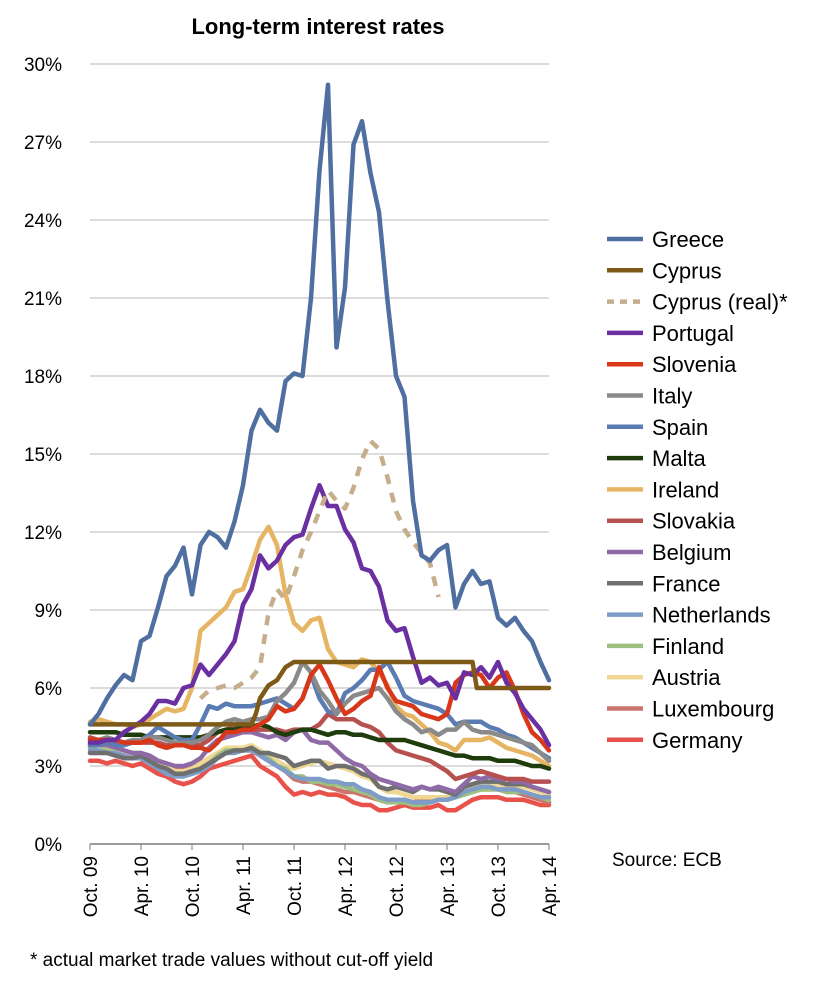  Describe the element at coordinates (697, 740) in the screenshot. I see `legend-label: Germany` at that location.